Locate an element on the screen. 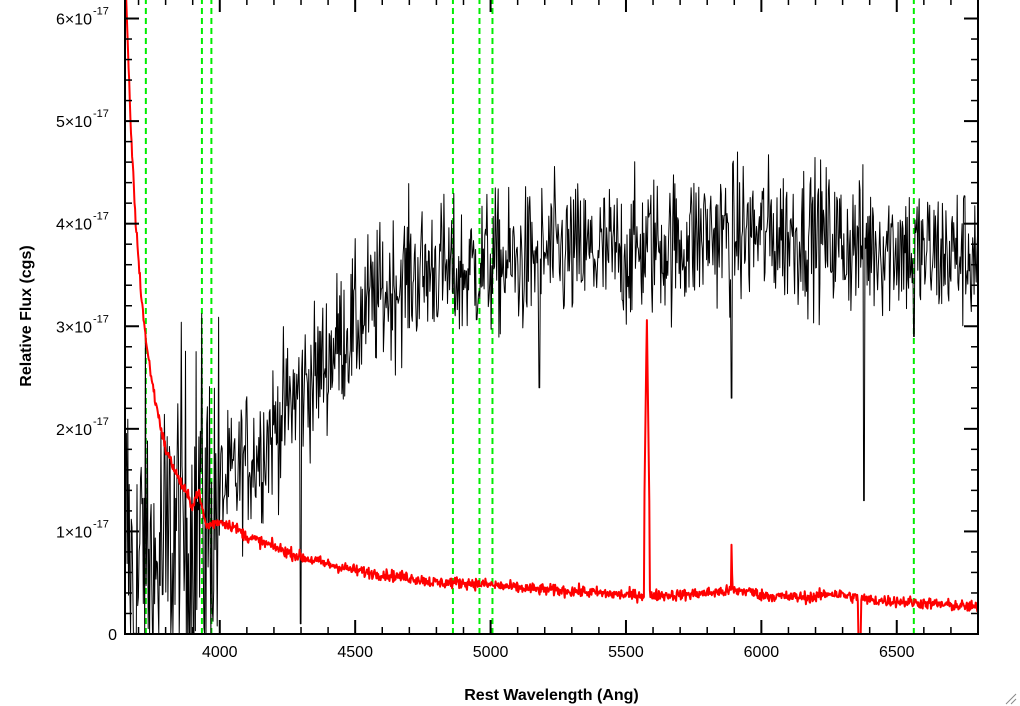 This screenshot has width=1020, height=706. x-tick-label: 4000 is located at coordinates (220, 652).